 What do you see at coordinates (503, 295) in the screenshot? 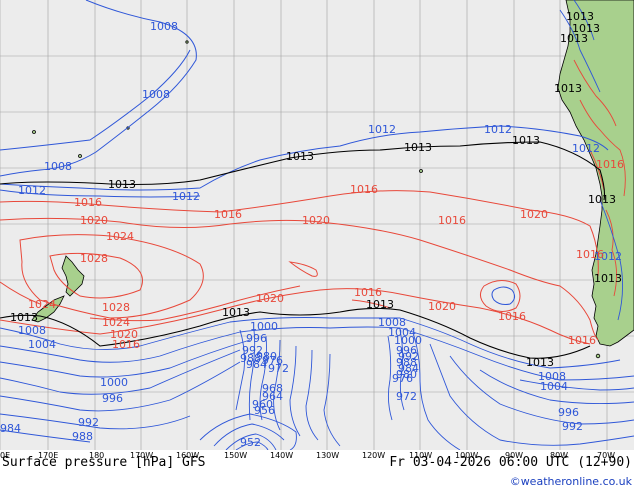
I see `small-low` at bounding box center [503, 295].